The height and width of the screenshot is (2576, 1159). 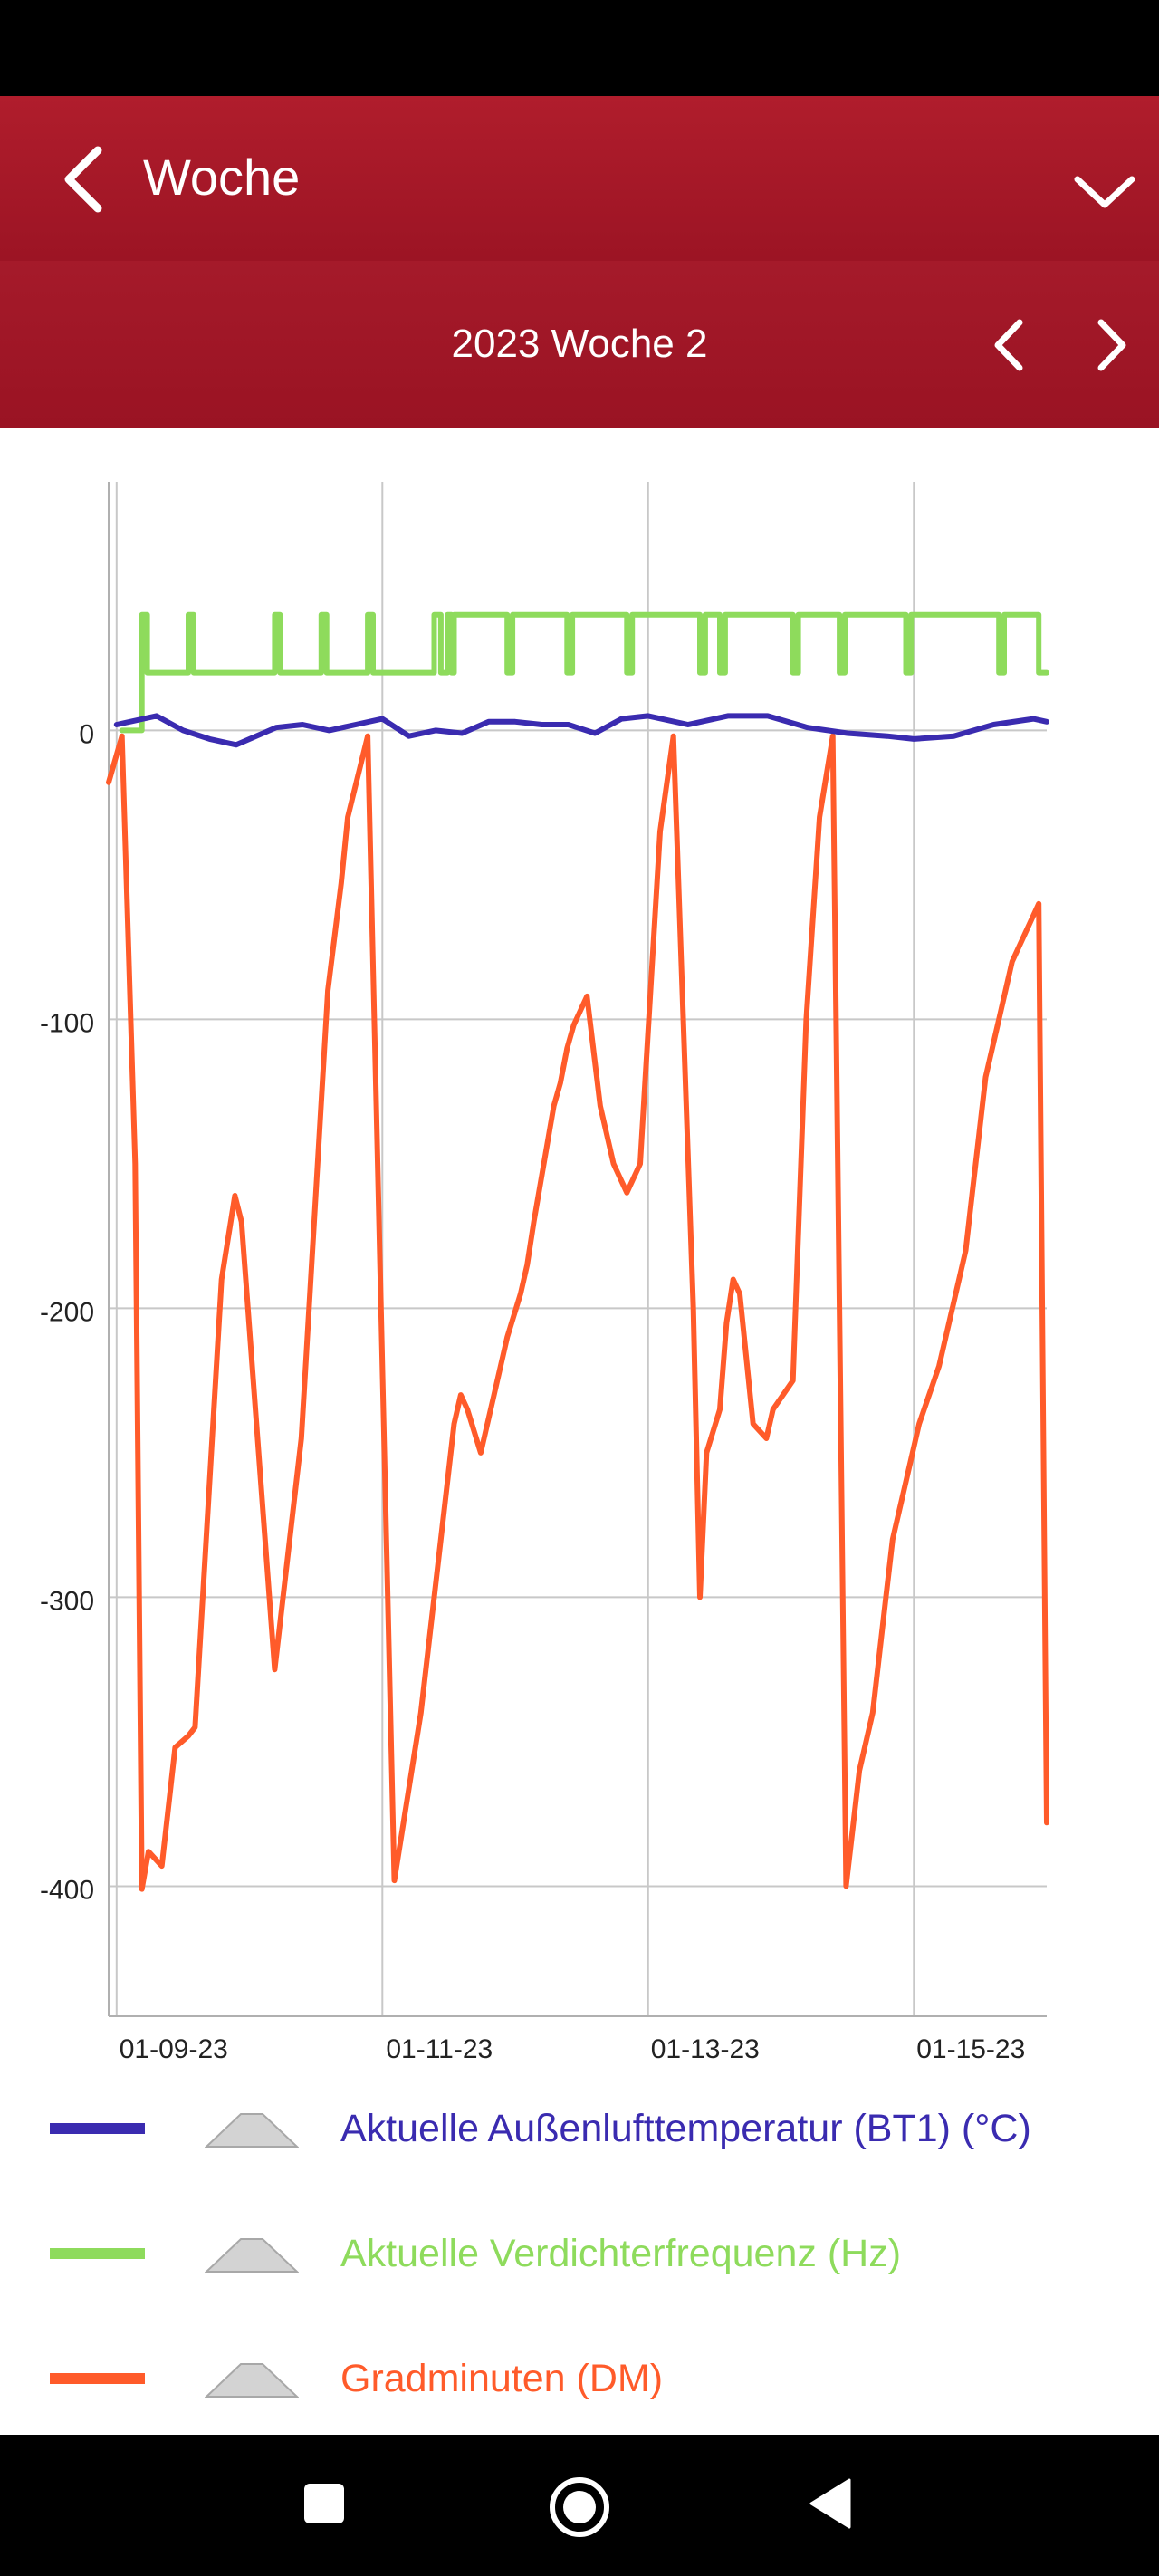 I want to click on page-title: Woche, so click(x=222, y=177).